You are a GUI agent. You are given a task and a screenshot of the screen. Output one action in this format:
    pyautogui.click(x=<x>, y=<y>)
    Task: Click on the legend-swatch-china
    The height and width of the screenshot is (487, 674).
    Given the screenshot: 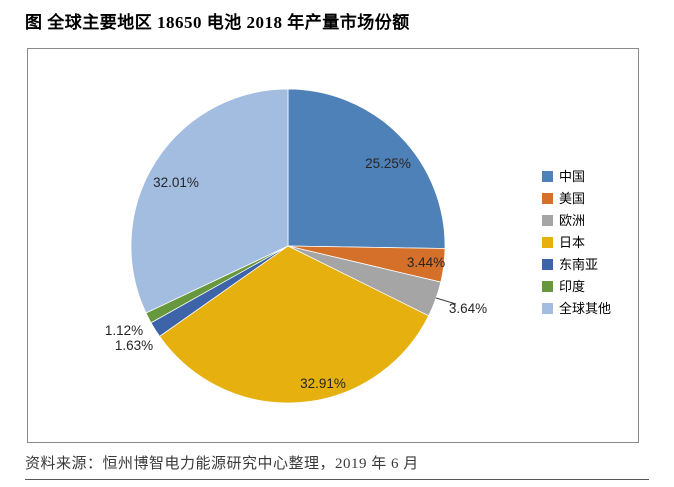 What is the action you would take?
    pyautogui.click(x=547, y=176)
    